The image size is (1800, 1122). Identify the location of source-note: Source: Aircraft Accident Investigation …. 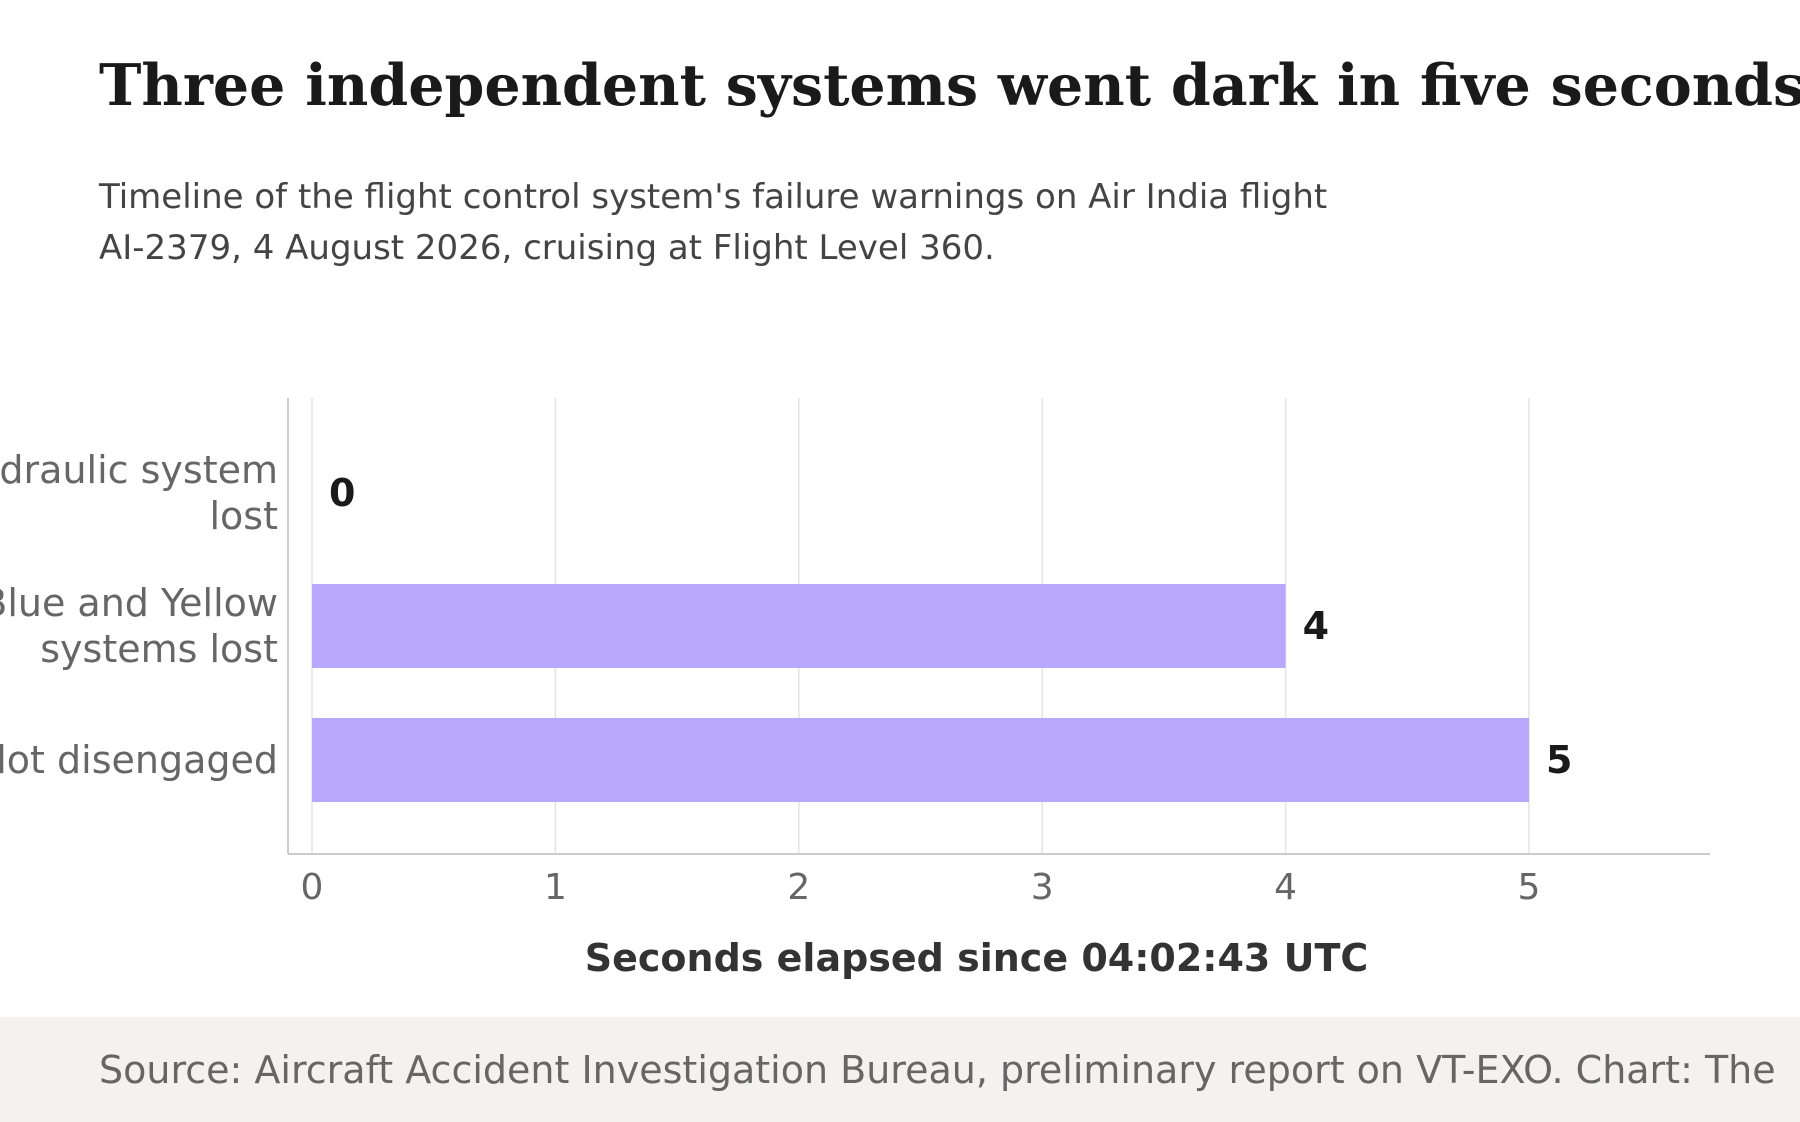
(937, 1070).